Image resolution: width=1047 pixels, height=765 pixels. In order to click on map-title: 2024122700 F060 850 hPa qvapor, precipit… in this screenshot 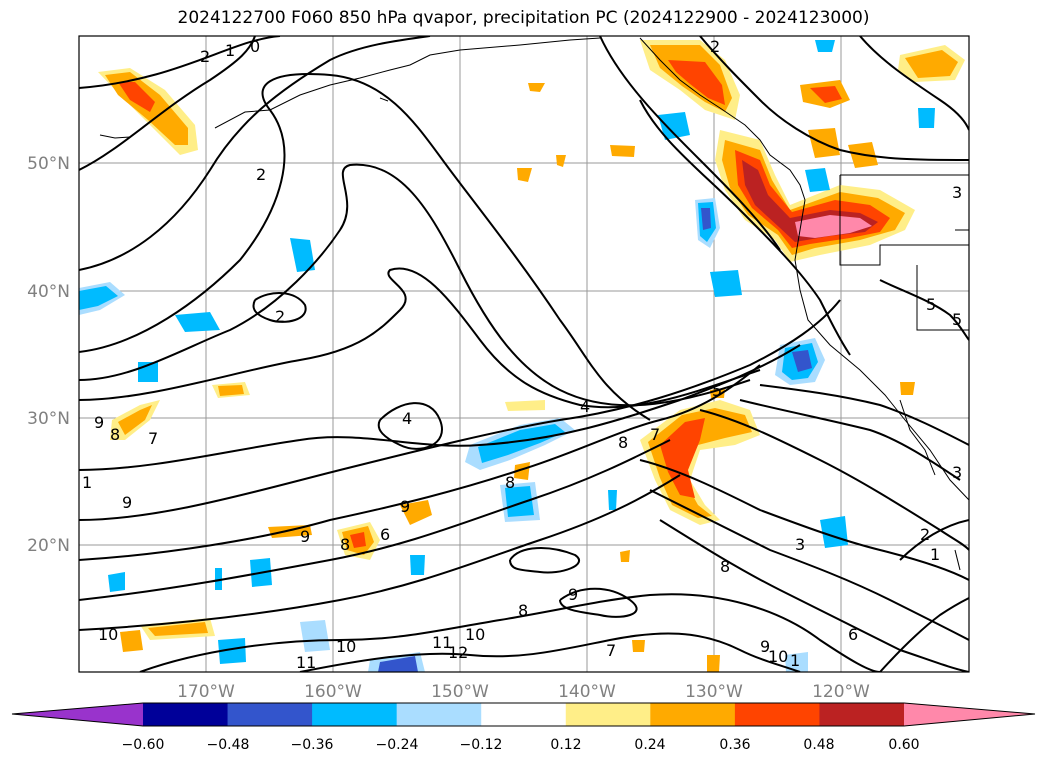, I will do `click(523, 18)`.